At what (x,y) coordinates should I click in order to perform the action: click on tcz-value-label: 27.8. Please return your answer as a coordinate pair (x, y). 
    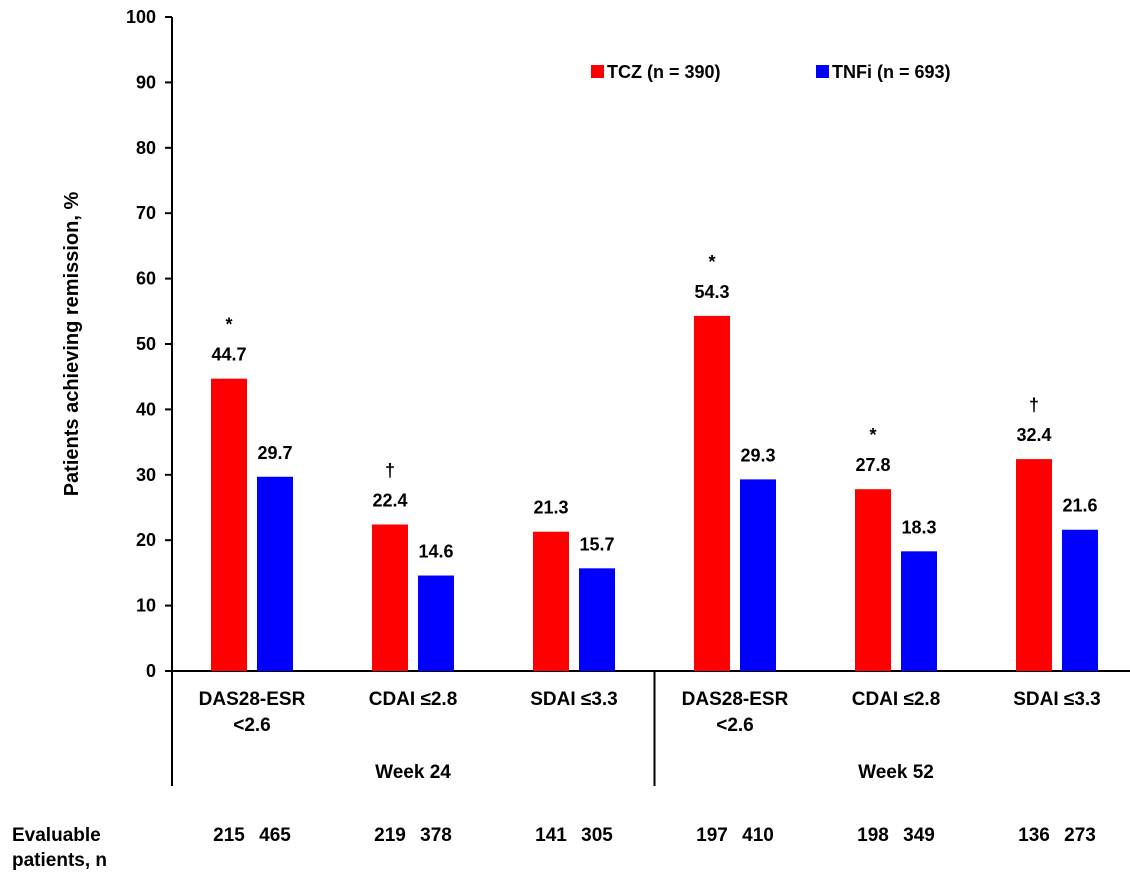
    Looking at the image, I should click on (872, 465).